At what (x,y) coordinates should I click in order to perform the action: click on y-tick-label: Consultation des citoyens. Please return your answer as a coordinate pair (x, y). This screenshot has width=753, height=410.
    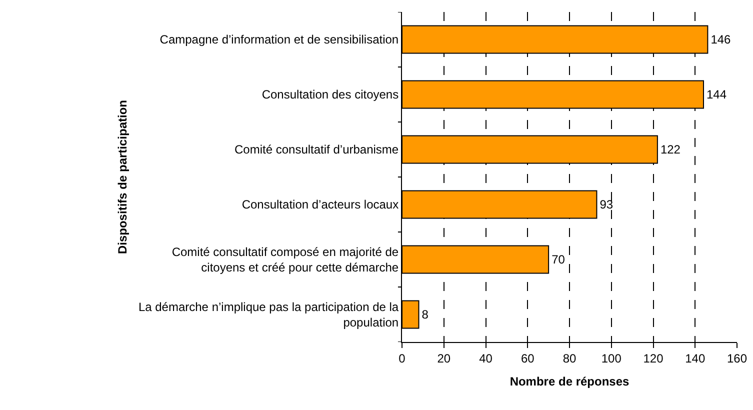
    Looking at the image, I should click on (330, 95).